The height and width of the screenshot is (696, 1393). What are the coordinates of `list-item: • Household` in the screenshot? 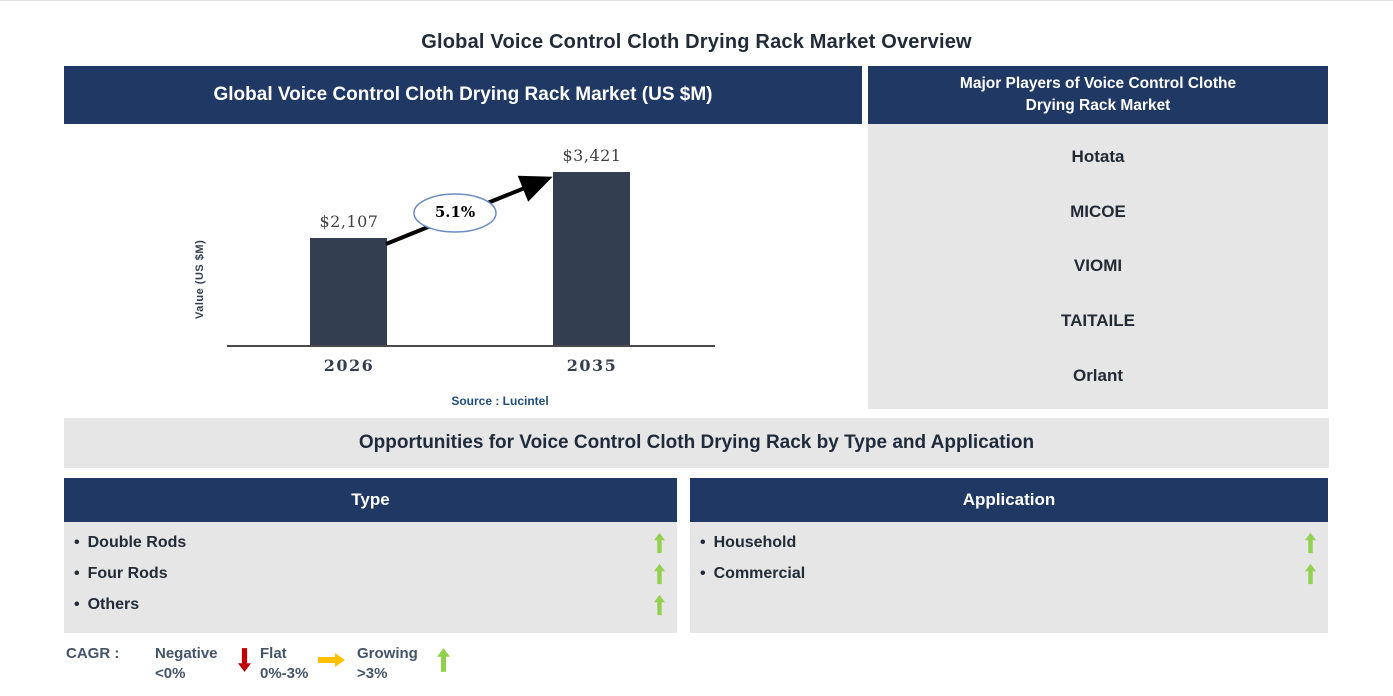 It's located at (1007, 542).